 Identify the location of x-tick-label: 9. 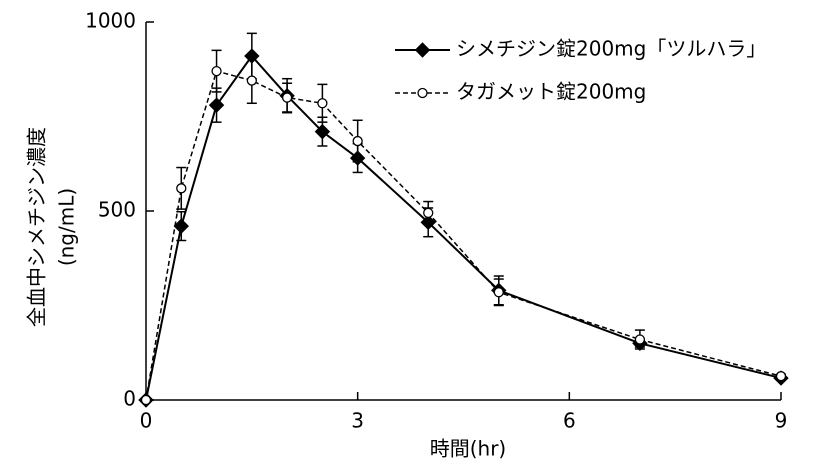
(781, 421).